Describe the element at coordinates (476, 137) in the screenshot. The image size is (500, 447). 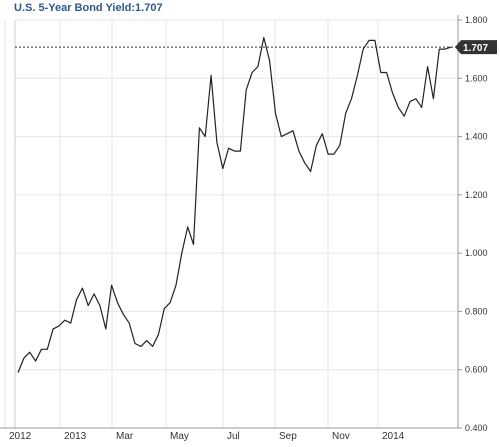
I see `y-tick-label: 1.400` at that location.